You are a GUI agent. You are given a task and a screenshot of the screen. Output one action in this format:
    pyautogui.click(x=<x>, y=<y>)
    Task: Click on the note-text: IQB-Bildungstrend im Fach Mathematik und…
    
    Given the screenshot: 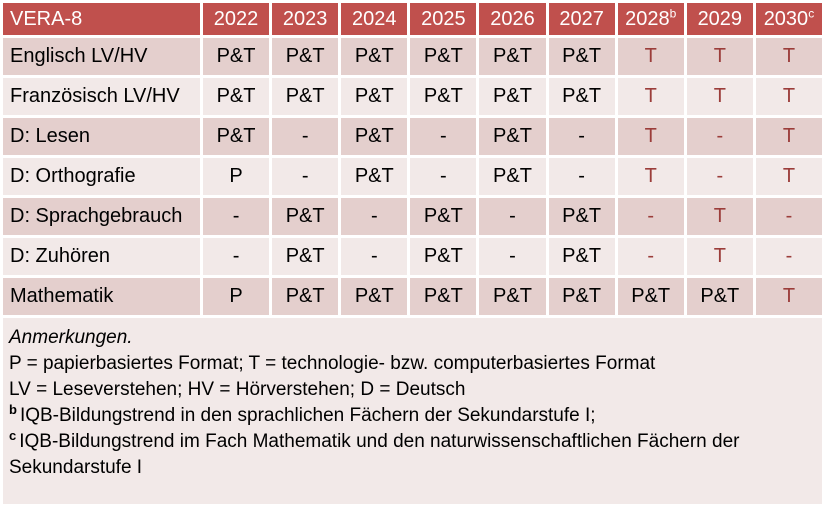 What is the action you would take?
    pyautogui.click(x=374, y=454)
    